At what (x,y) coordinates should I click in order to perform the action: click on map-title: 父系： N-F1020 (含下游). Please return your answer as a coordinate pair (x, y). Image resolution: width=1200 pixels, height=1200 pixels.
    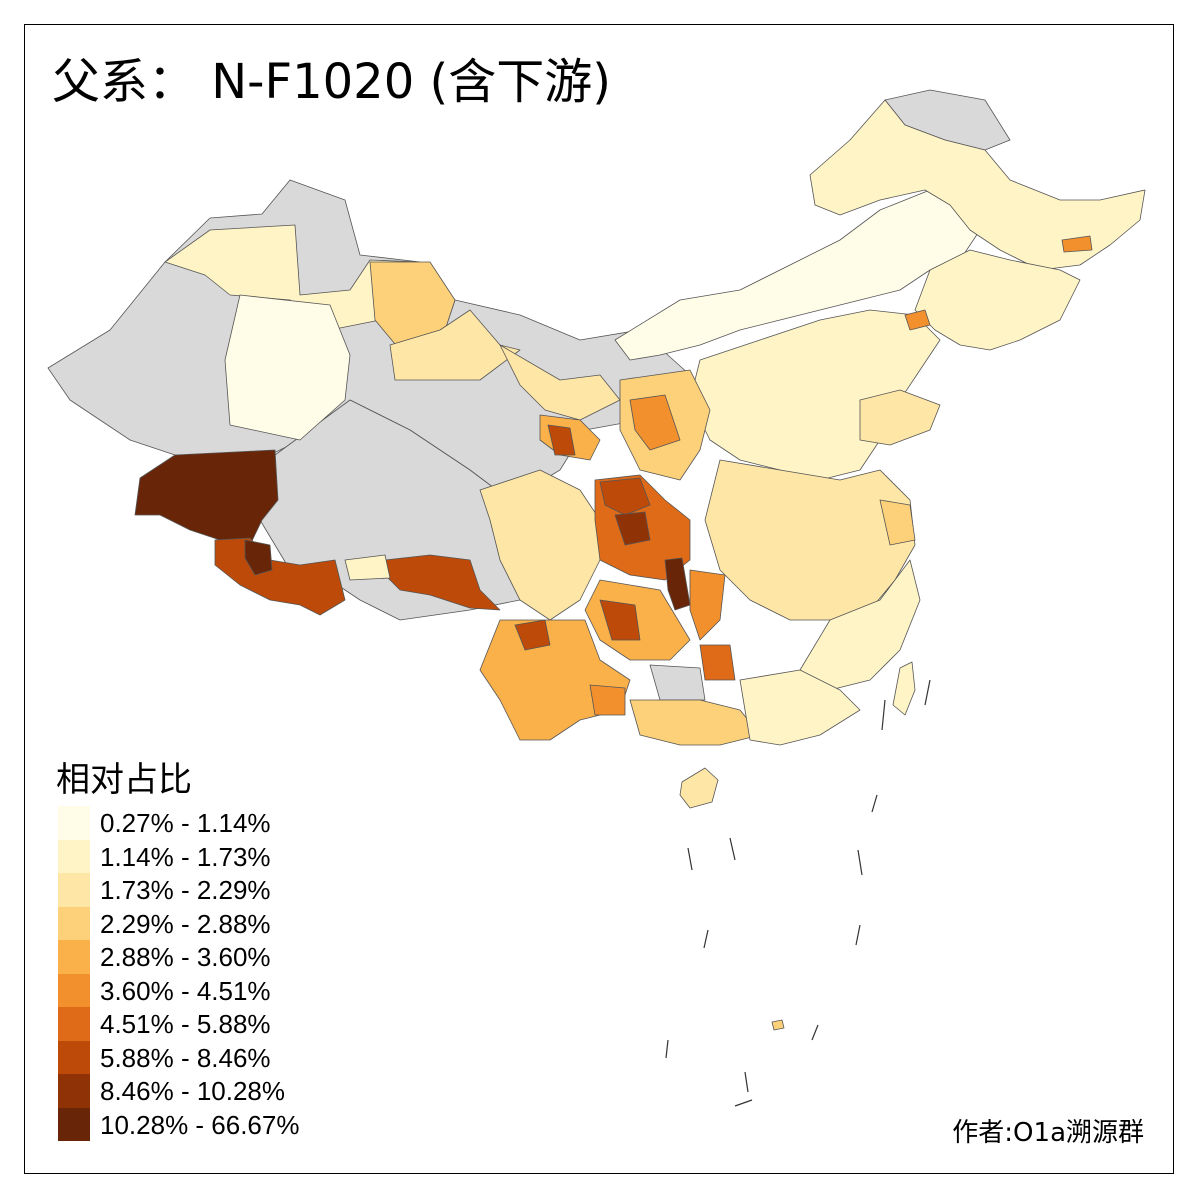
    Looking at the image, I should click on (331, 82).